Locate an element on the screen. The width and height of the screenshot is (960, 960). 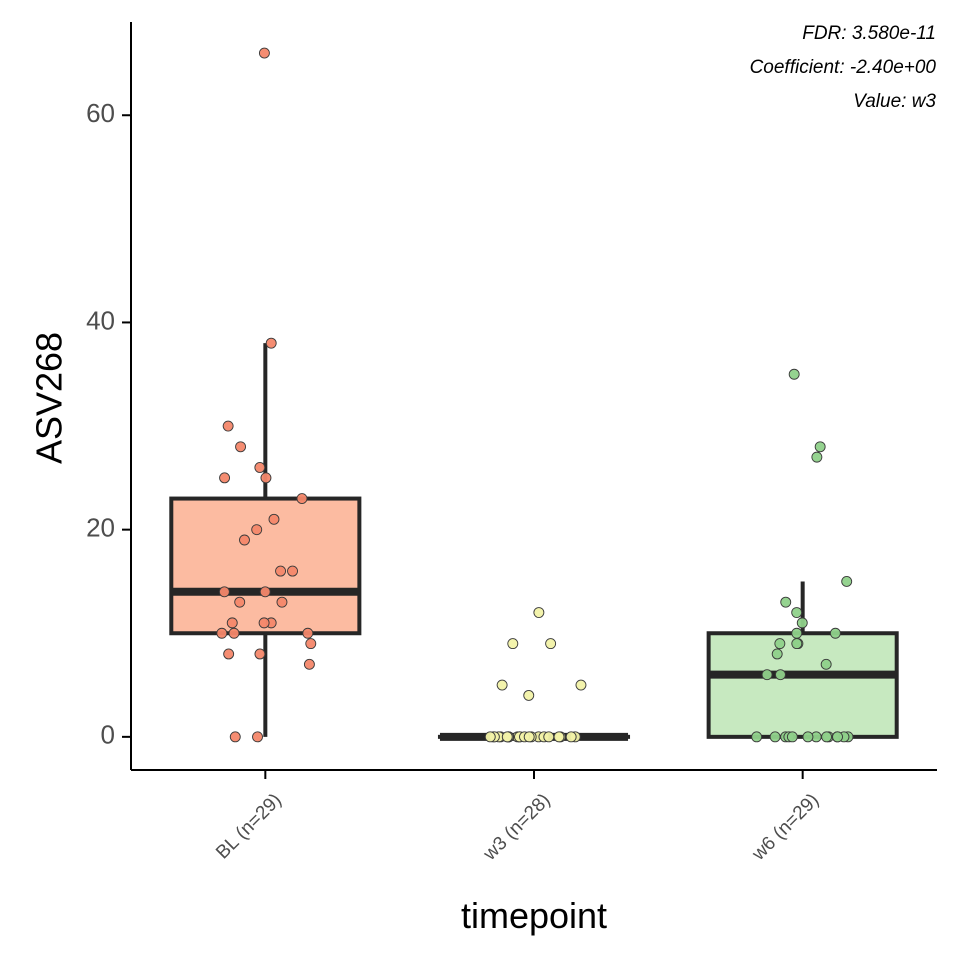
y-axis-title: ASV268 is located at coordinates (49, 398).